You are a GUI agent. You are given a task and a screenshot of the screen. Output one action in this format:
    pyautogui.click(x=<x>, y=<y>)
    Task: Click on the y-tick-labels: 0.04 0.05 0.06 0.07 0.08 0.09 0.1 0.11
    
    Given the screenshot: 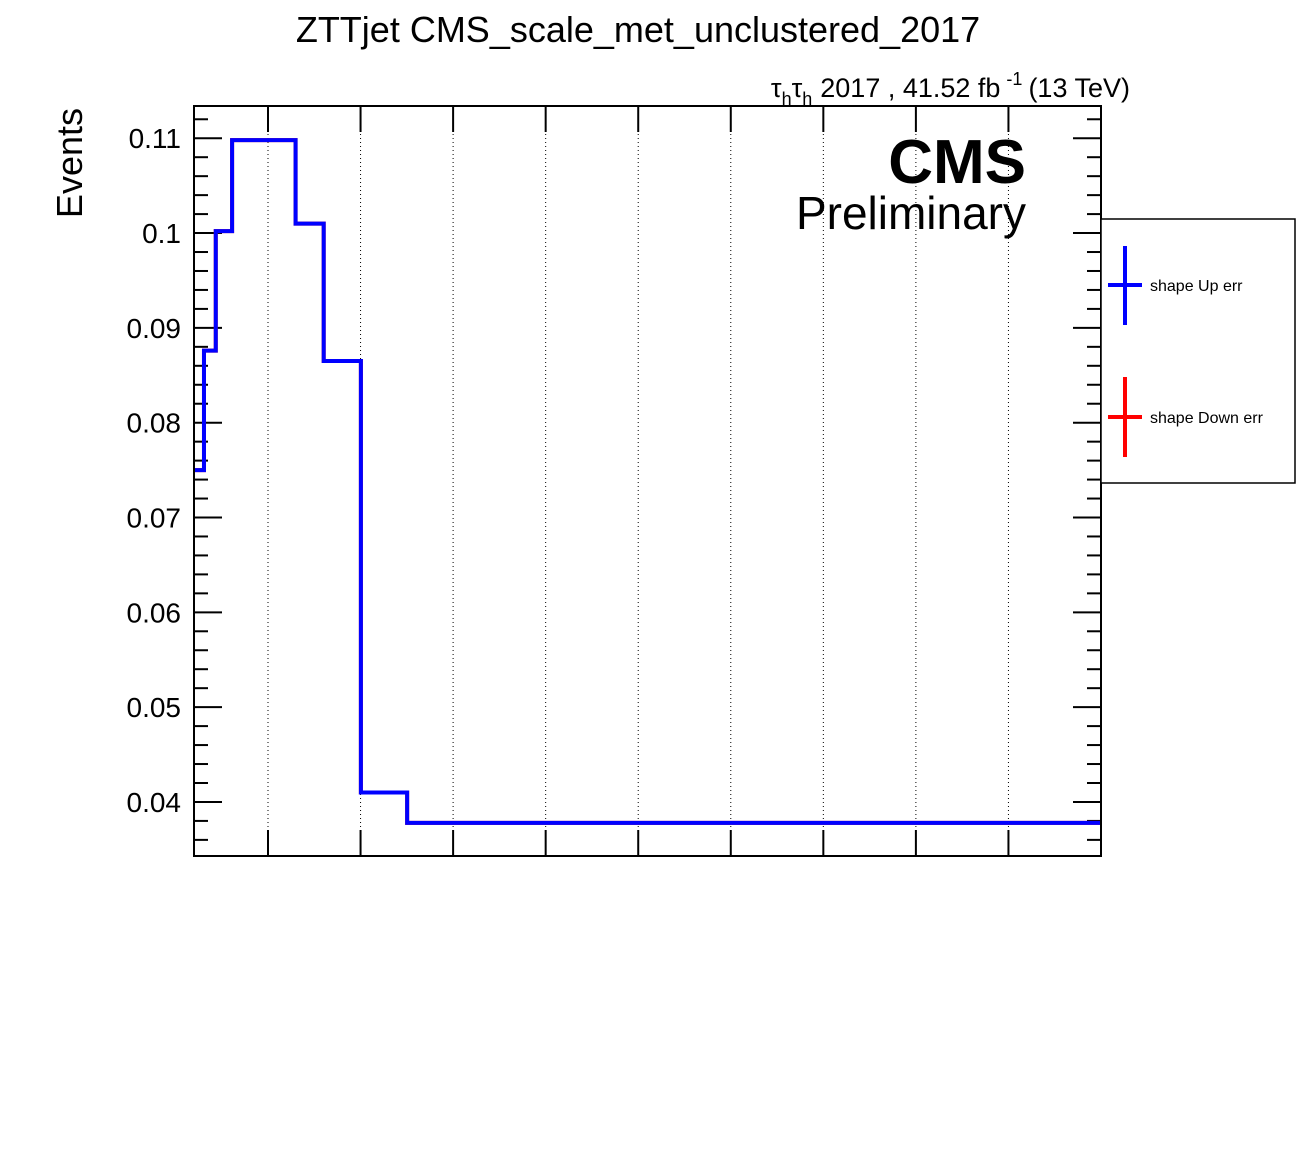 What is the action you would take?
    pyautogui.click(x=154, y=470)
    